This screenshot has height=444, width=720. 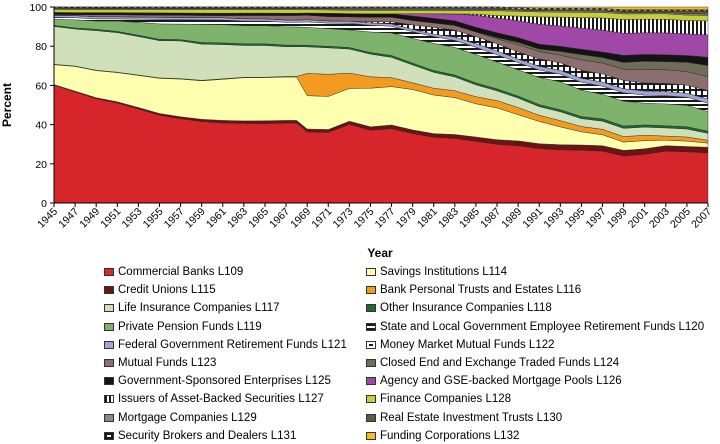 I want to click on x-tick-label: 1973, so click(x=342, y=218).